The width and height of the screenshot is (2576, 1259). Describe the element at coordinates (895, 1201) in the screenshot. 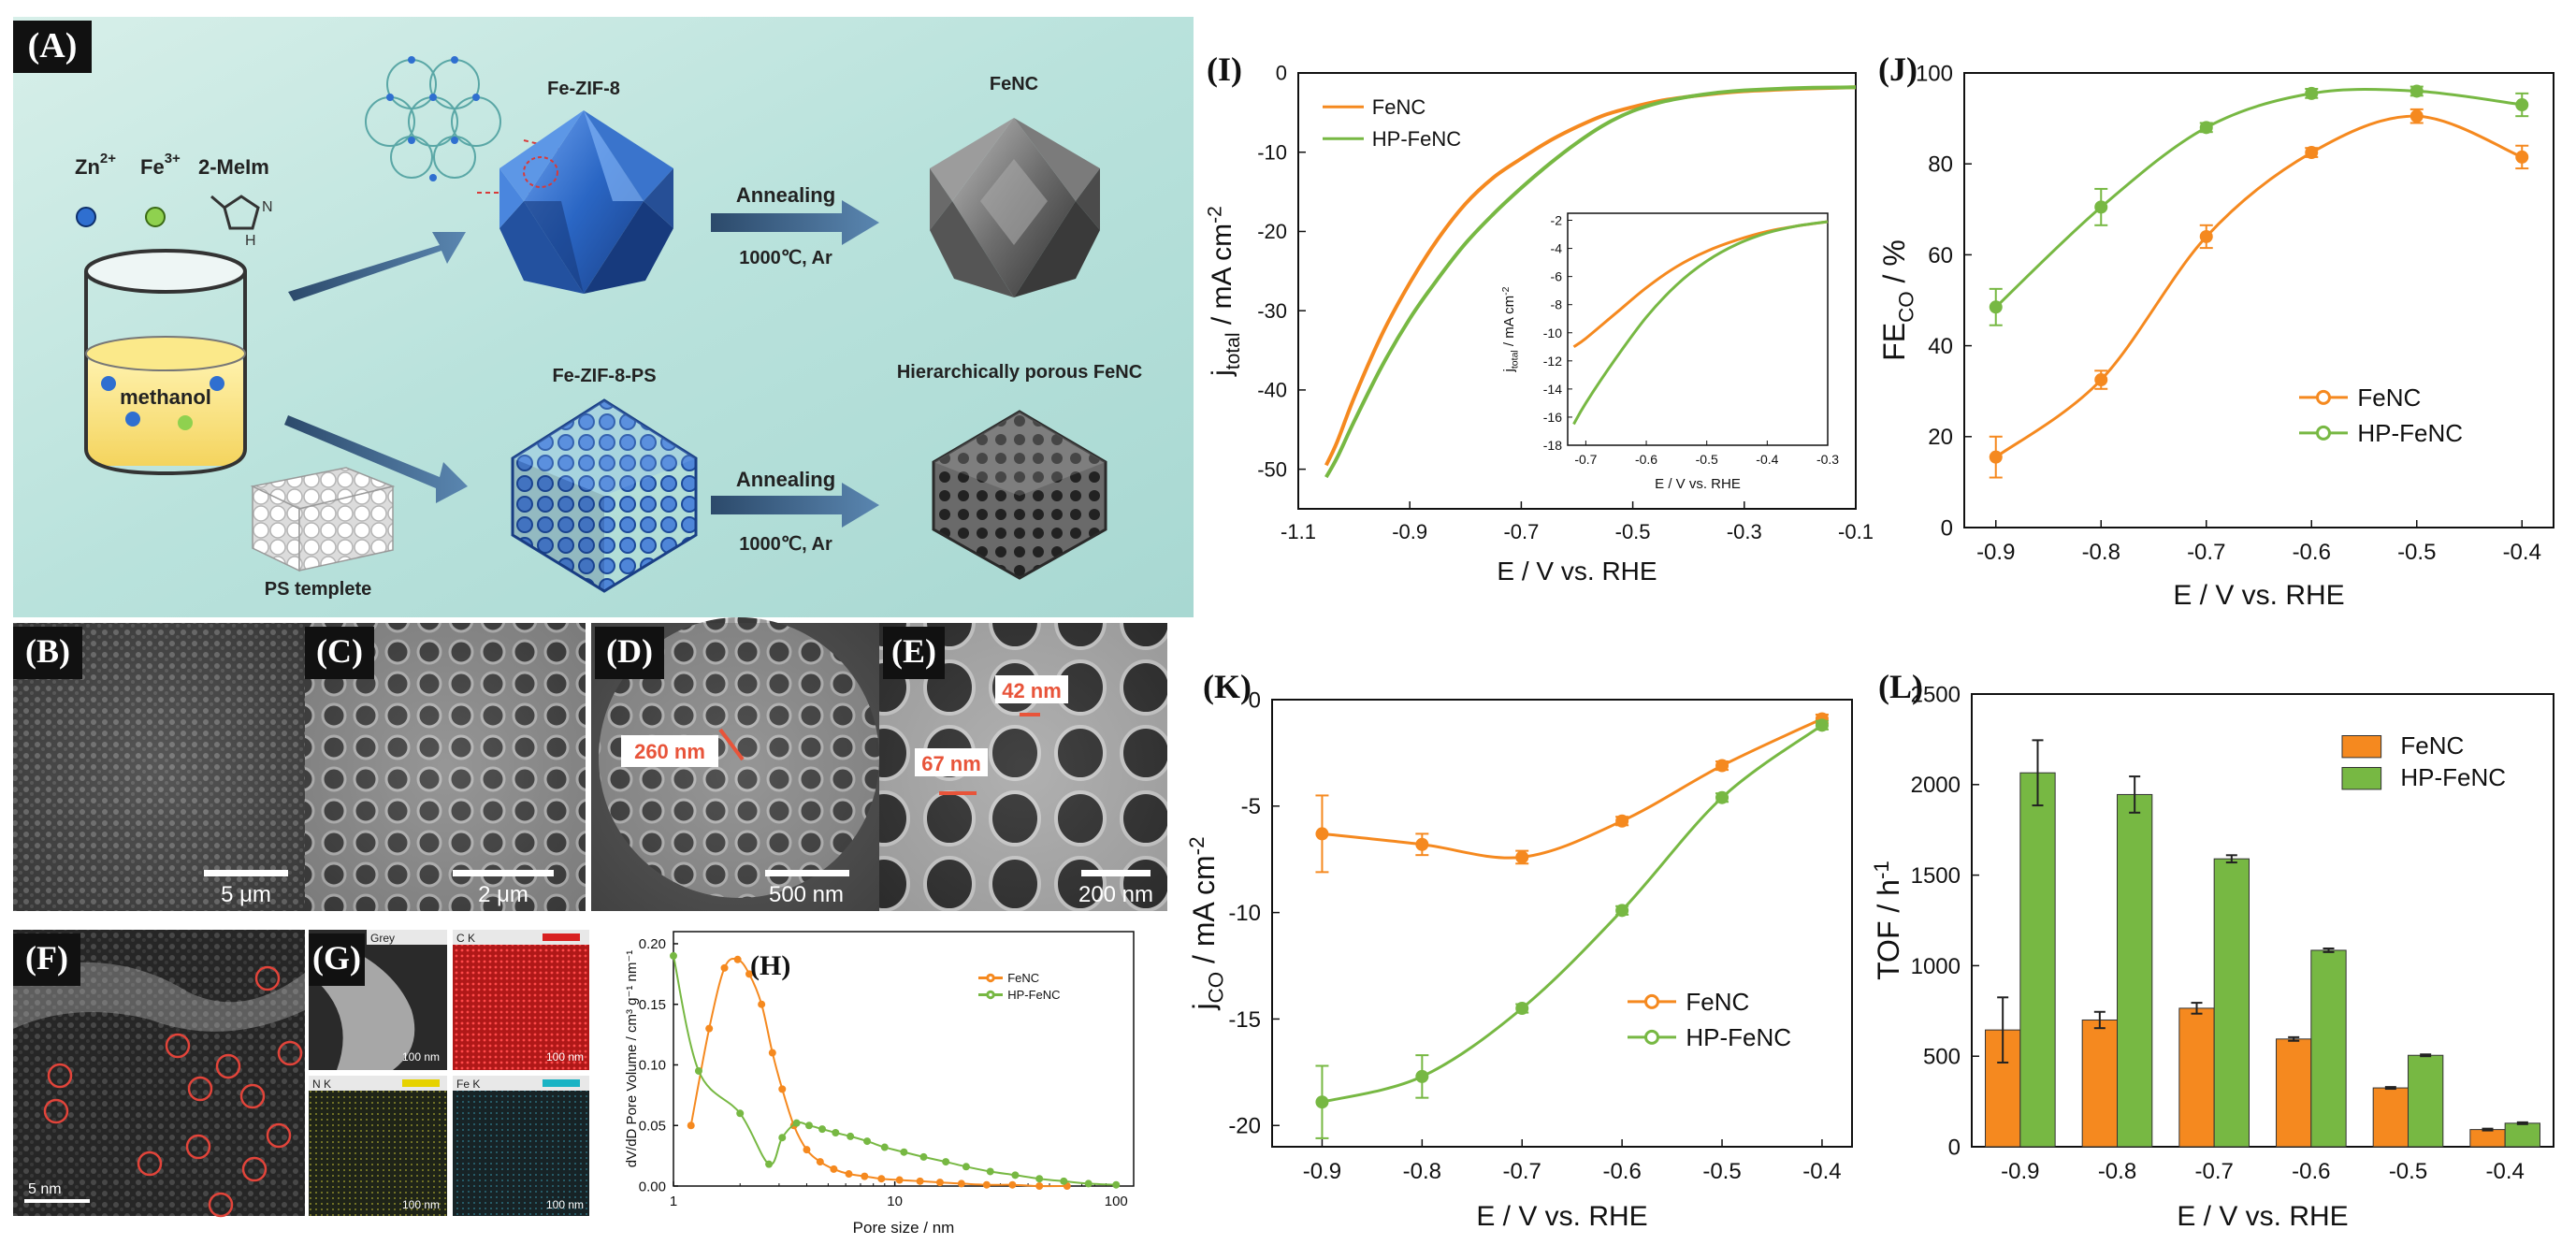

I see `chart-h-xtick-label: 10` at that location.